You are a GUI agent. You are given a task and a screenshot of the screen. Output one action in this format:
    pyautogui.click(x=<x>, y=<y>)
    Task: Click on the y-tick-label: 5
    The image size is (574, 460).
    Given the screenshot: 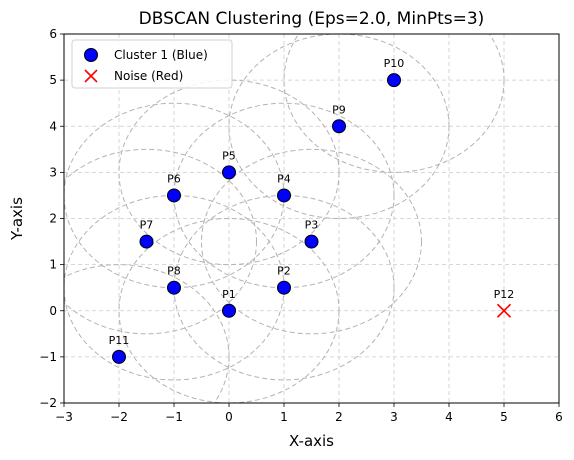 What is the action you would take?
    pyautogui.click(x=53, y=80)
    